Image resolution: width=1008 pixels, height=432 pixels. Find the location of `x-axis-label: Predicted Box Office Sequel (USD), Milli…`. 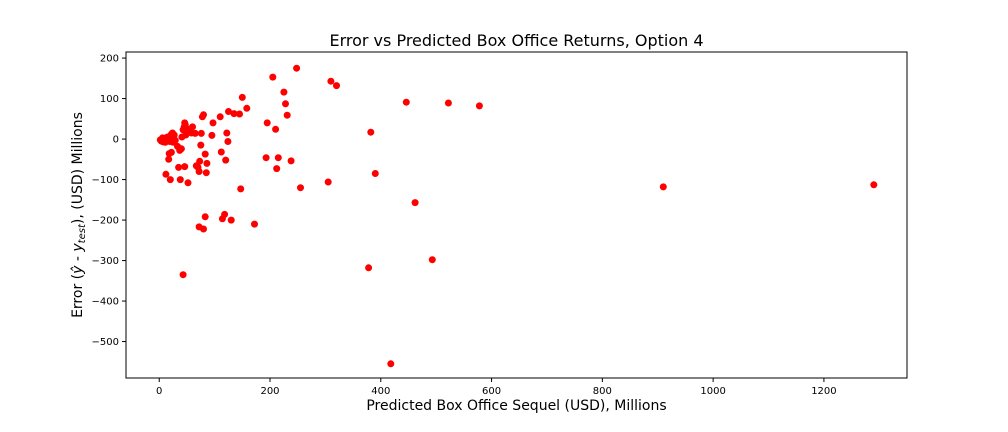

x-axis-label: Predicted Box Office Sequel (USD), Milli… is located at coordinates (516, 406).